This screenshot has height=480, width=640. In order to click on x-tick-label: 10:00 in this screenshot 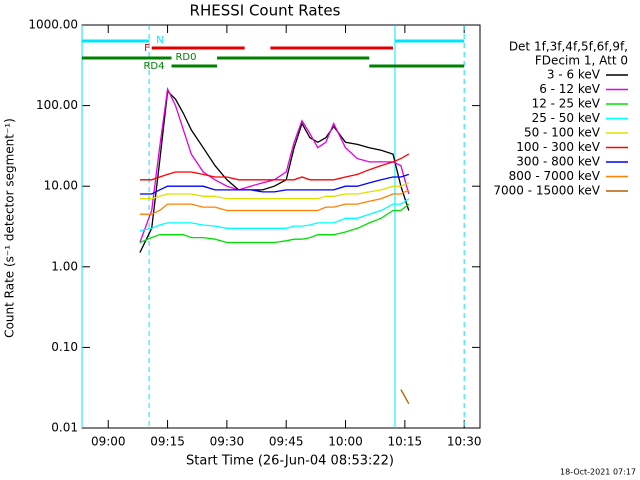, I will do `click(345, 442)`.